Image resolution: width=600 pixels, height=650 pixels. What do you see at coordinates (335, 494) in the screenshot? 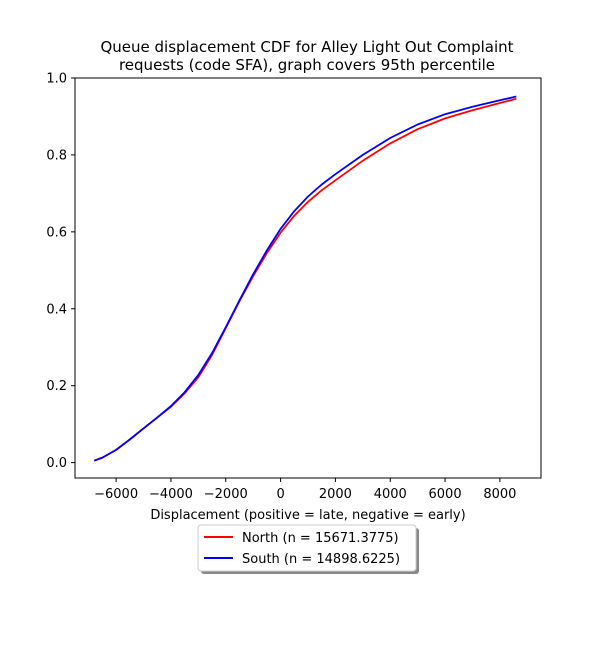
I see `x-tick-label: 2000` at bounding box center [335, 494].